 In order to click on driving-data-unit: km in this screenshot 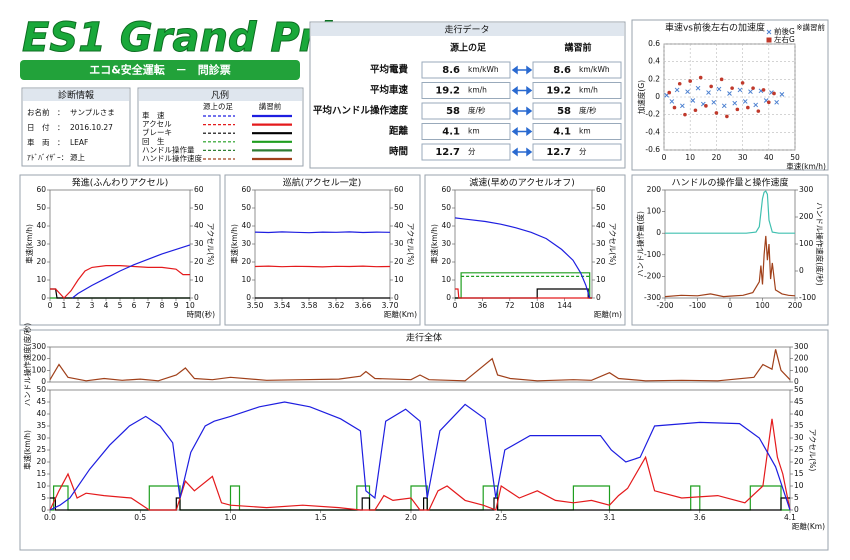, I will do `click(474, 131)`.